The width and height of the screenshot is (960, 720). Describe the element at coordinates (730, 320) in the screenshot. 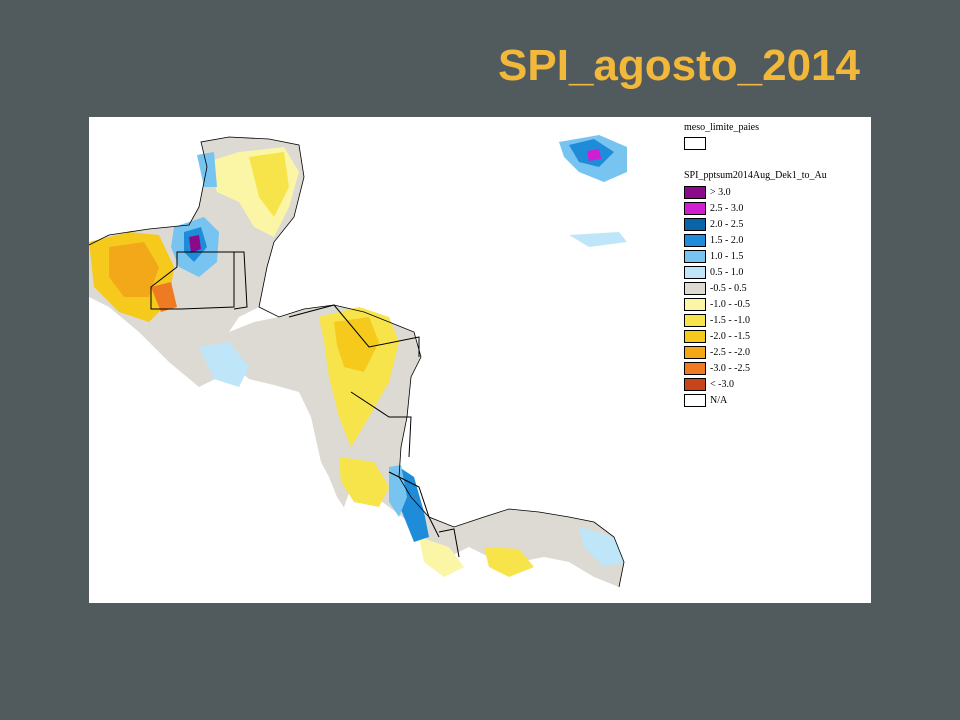

I see `legend-class-label: -1.5 - -1.0` at that location.